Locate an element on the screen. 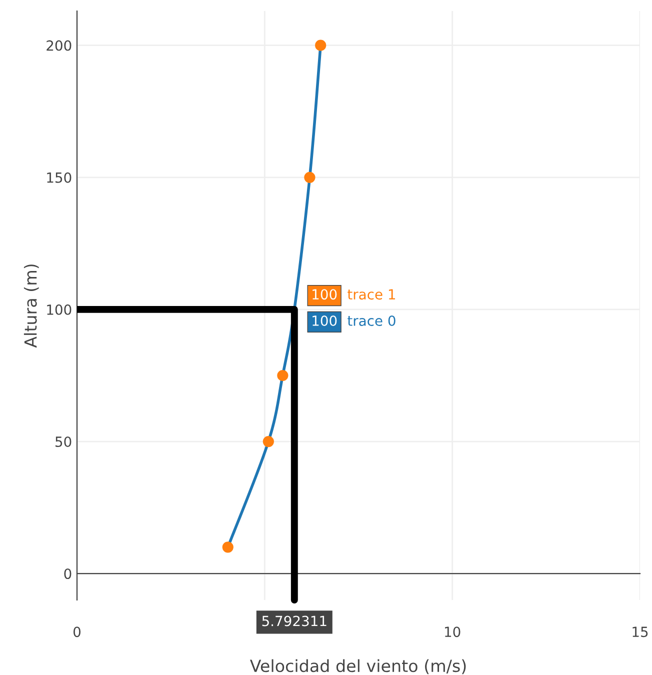 Image resolution: width=652 pixels, height=675 pixels. ref-line-label: 5.792311 is located at coordinates (294, 621).